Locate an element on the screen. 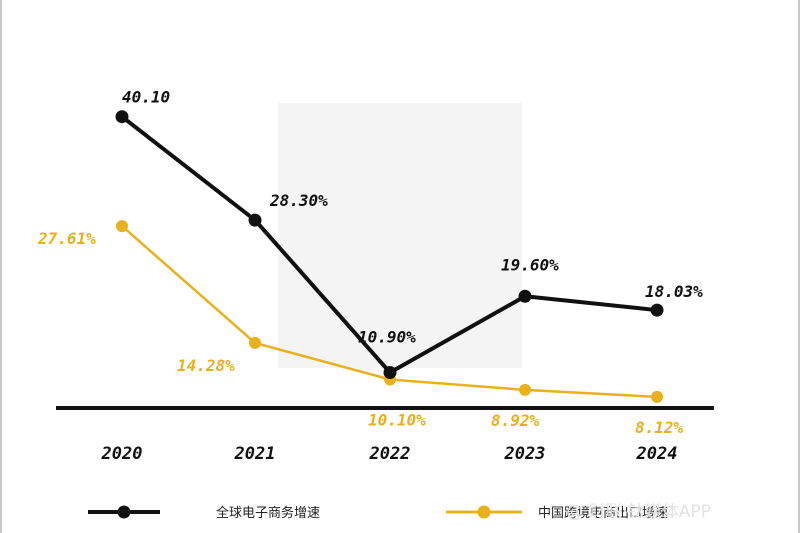  x-tick-label: 2022 is located at coordinates (390, 454).